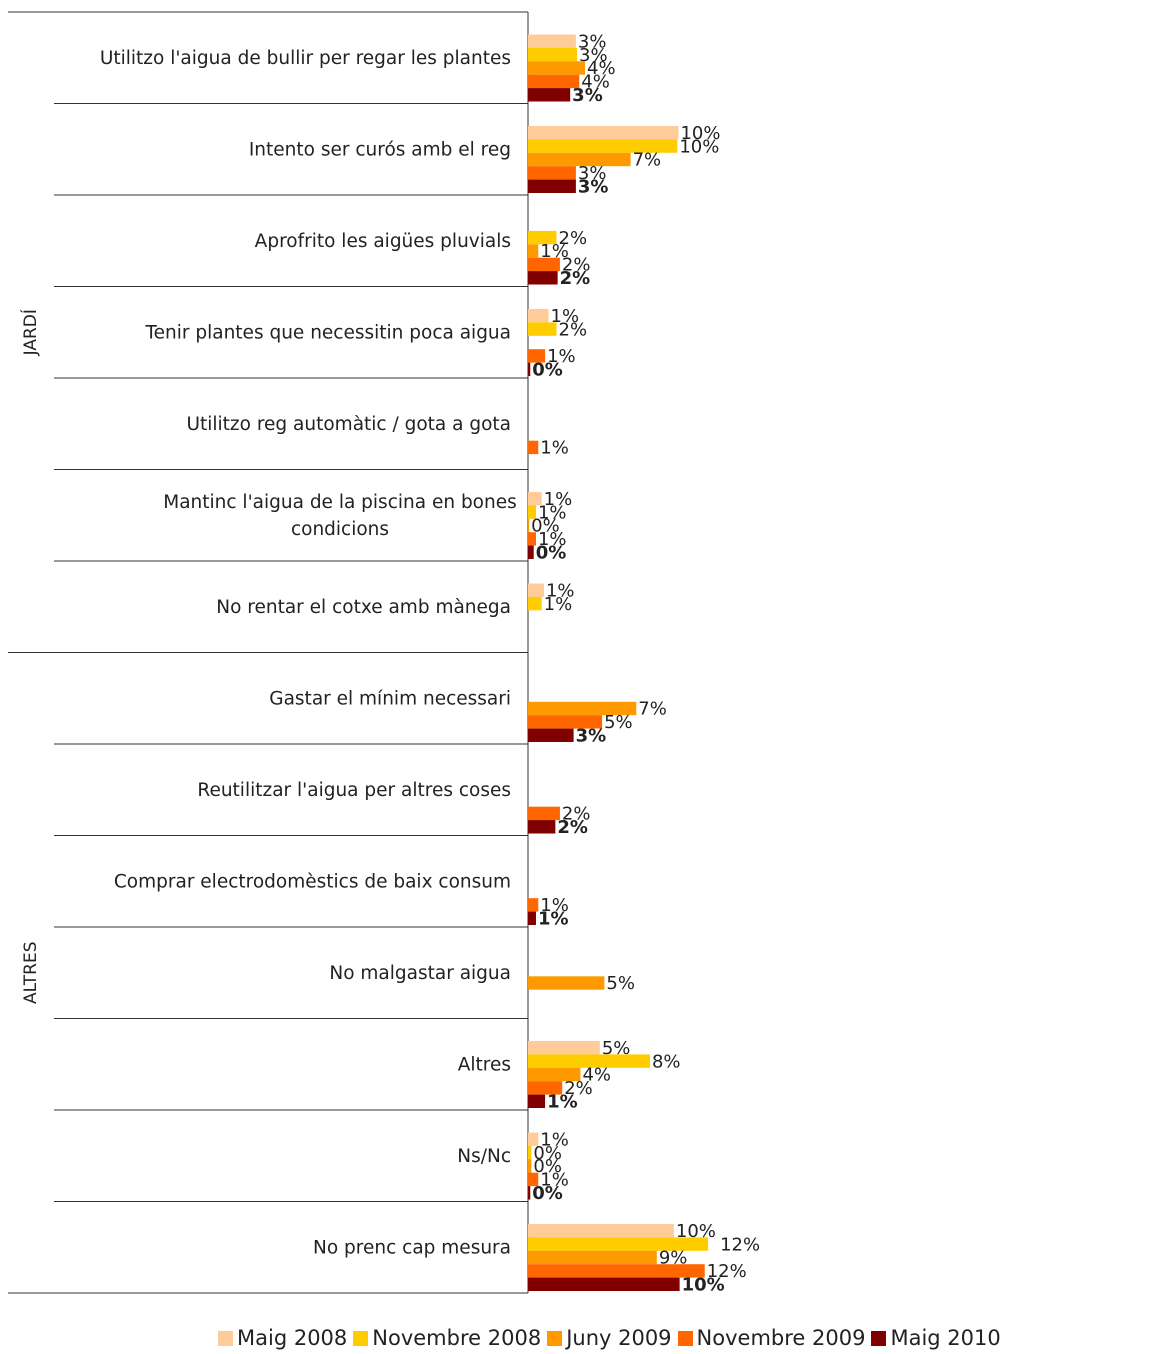 This screenshot has width=1149, height=1354. Describe the element at coordinates (945, 1338) in the screenshot. I see `legend-label: Maig 2010` at that location.